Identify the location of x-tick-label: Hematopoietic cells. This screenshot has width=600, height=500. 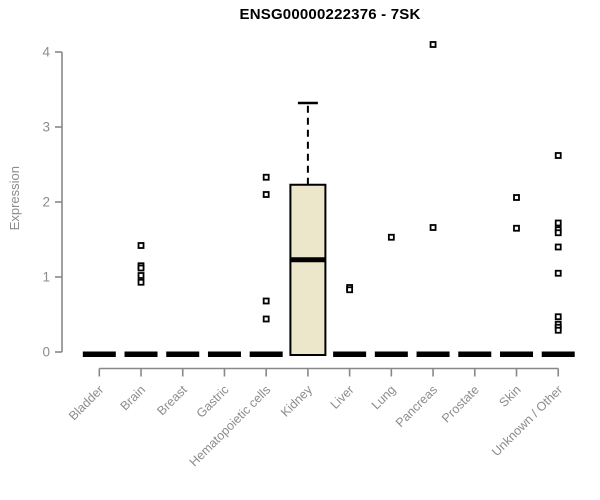
(230, 426).